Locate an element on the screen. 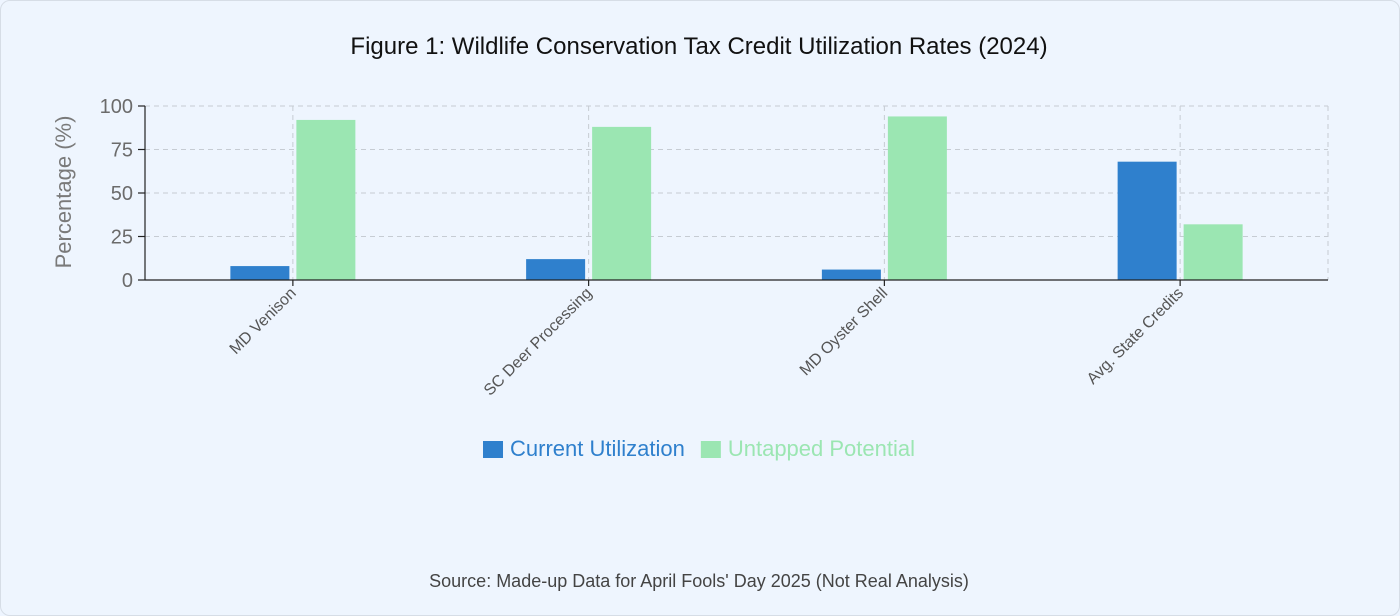  x-tick-label: Avg. State Credits is located at coordinates (1135, 336).